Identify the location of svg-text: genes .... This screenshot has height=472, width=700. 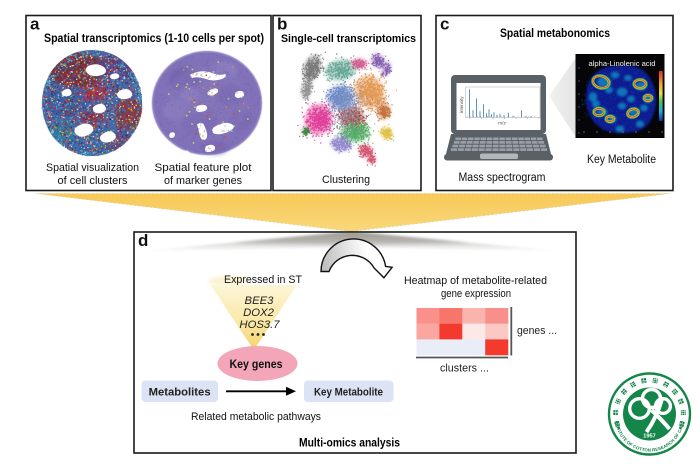
(537, 331).